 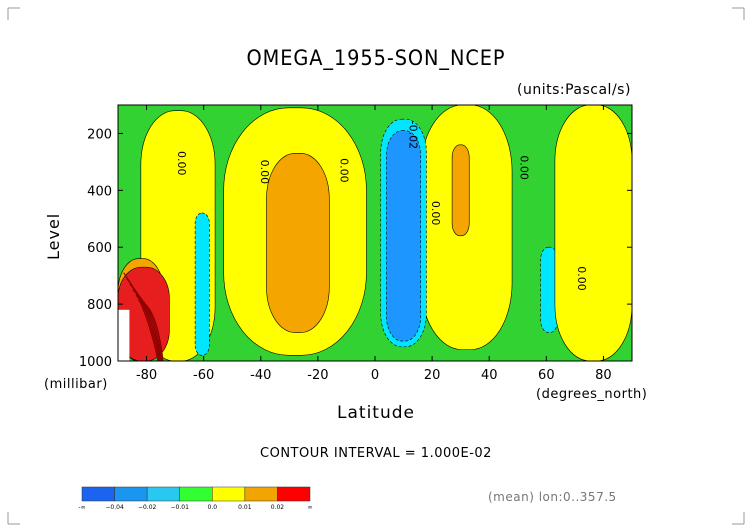 What do you see at coordinates (552, 497) in the screenshot?
I see `mean-note: (mean) lon:0..357.5` at bounding box center [552, 497].